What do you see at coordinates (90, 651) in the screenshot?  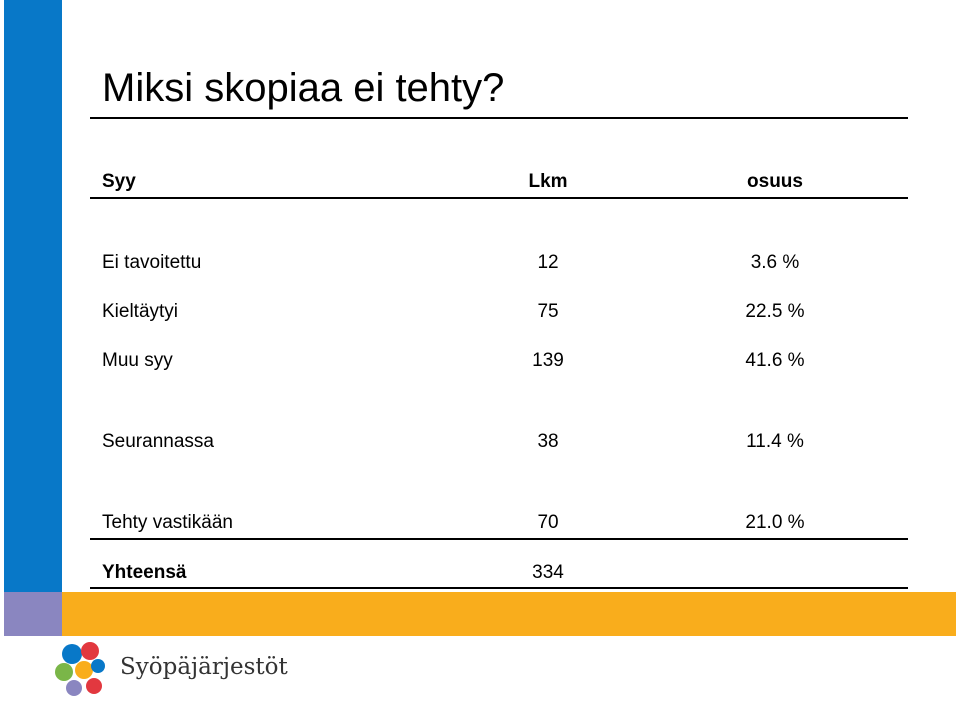 I see `logo-red-circle` at bounding box center [90, 651].